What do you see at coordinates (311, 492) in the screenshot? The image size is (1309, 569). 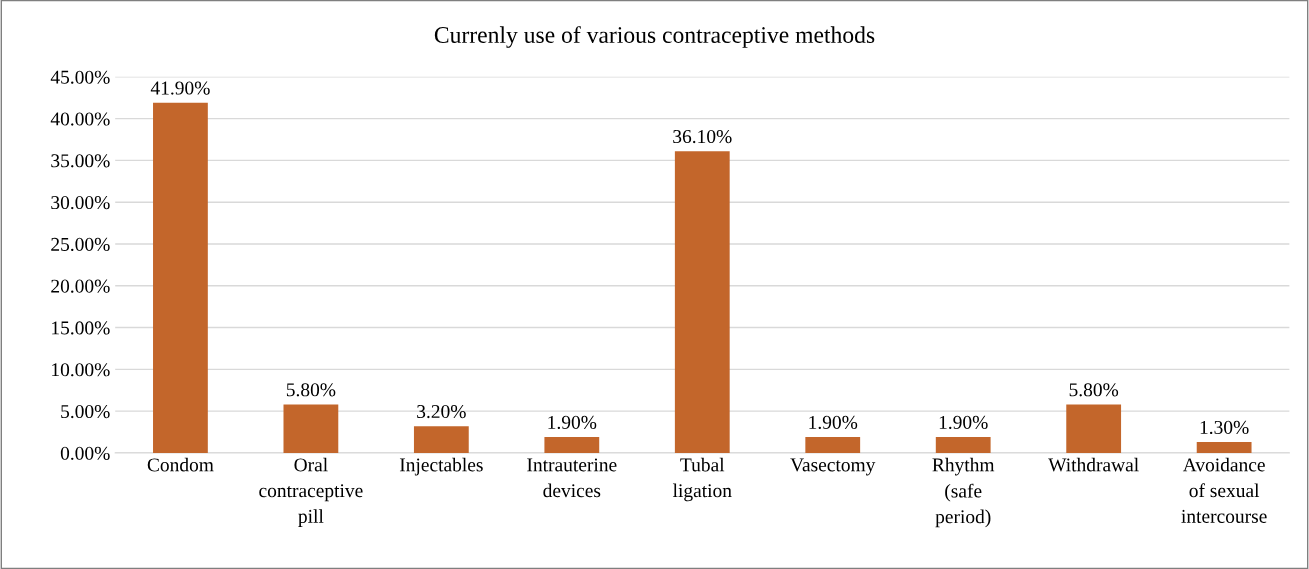 I see `x-tick-label: Oral contraceptive pill` at bounding box center [311, 492].